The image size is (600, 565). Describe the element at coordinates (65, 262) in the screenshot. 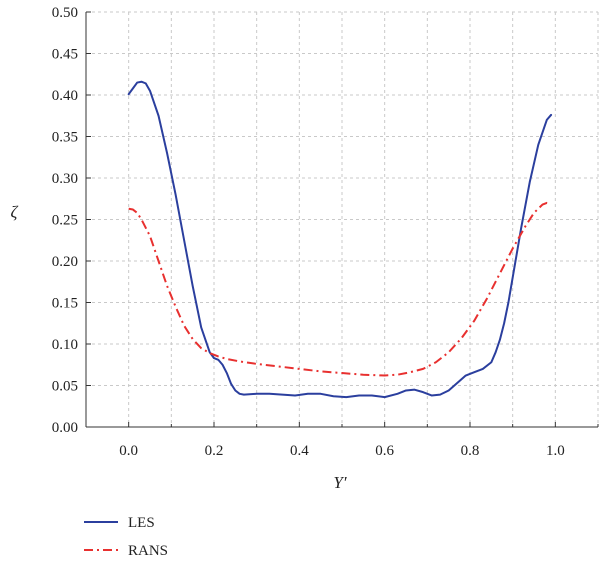

I see `y-tick-label: 0.20` at that location.